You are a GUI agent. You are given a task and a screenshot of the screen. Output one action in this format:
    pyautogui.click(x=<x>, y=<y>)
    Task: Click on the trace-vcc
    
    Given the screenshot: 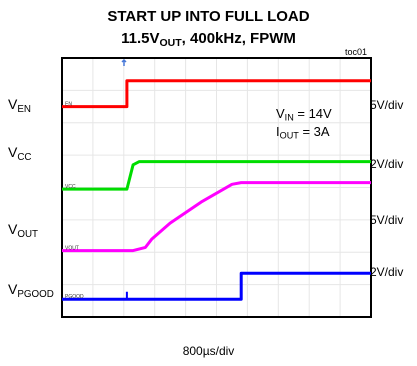 What is the action you would take?
    pyautogui.click(x=216, y=175)
    